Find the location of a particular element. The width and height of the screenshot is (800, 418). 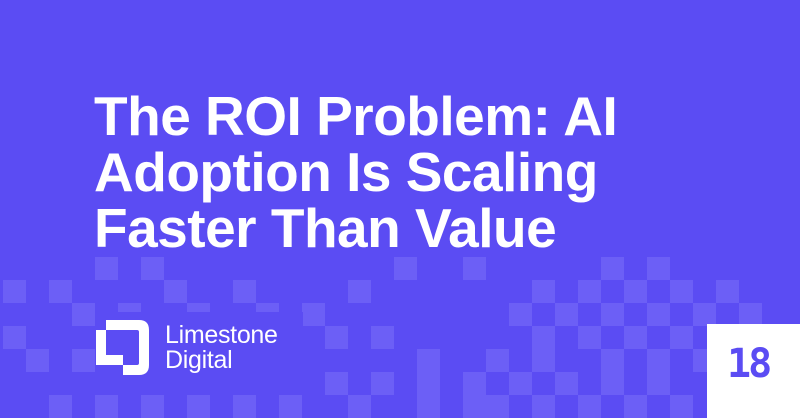

limestone-logo-icon is located at coordinates (123, 347).